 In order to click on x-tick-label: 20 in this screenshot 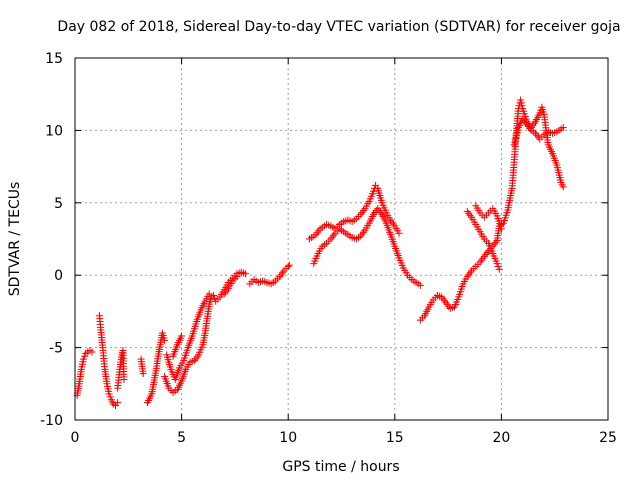, I will do `click(501, 438)`.